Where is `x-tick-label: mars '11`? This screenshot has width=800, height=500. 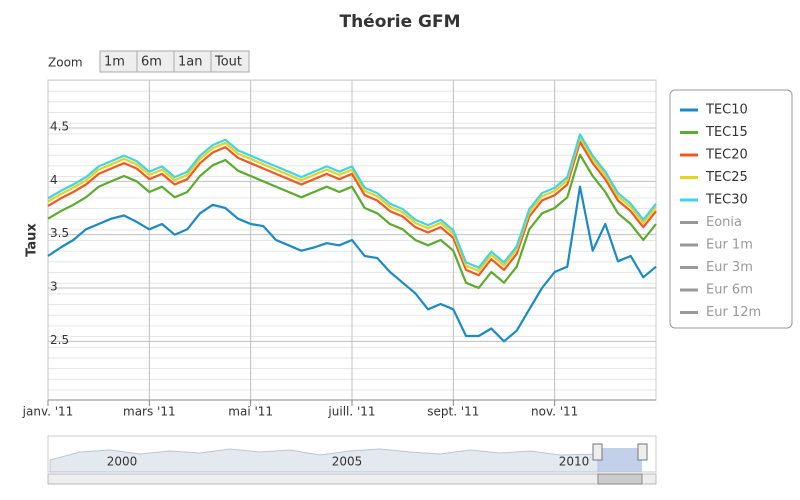 x-tick-label: mars '11 is located at coordinates (149, 412).